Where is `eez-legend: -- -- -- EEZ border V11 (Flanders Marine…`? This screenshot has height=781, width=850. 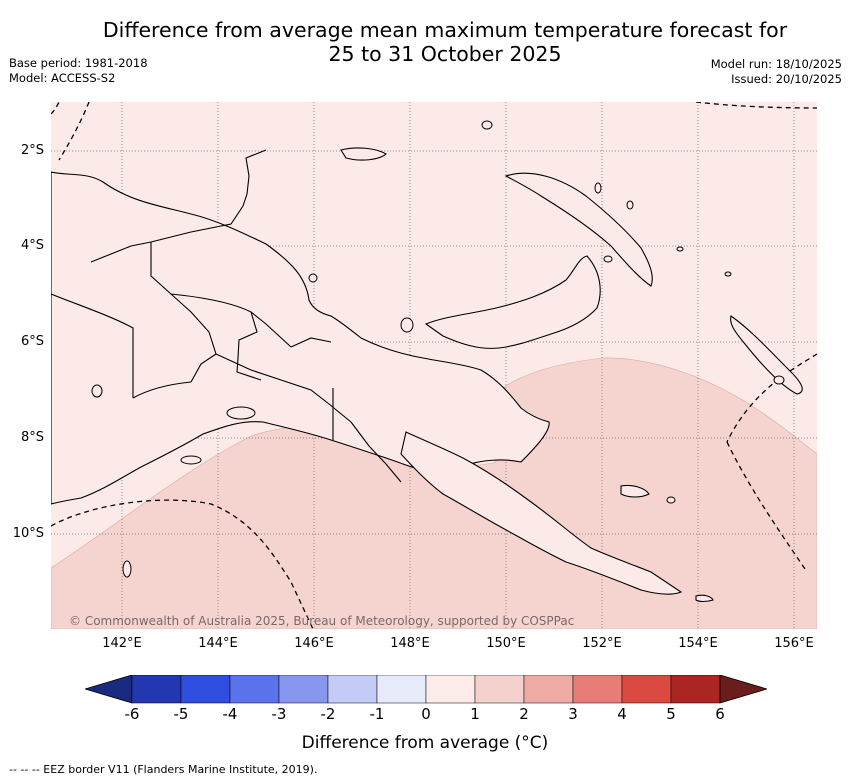 eez-legend: -- -- -- EEZ border V11 (Flanders Marine… is located at coordinates (163, 769).